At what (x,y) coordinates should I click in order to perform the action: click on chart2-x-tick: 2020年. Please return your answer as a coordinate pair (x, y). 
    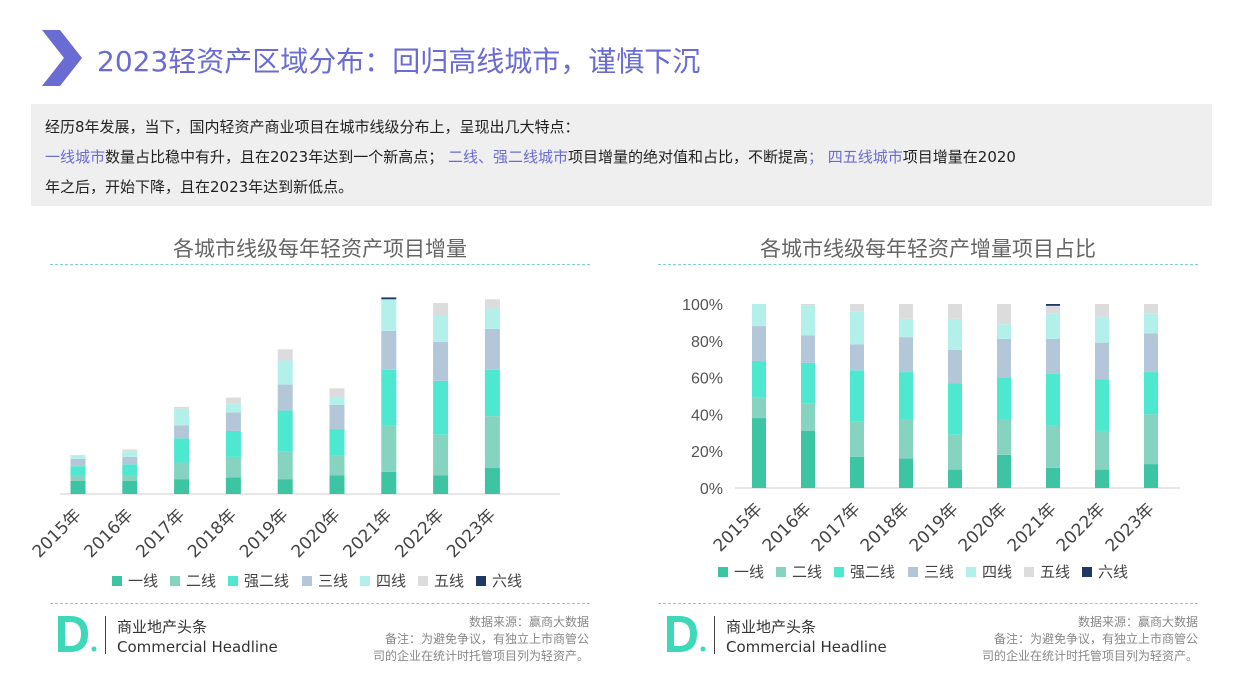
    Looking at the image, I should click on (983, 527).